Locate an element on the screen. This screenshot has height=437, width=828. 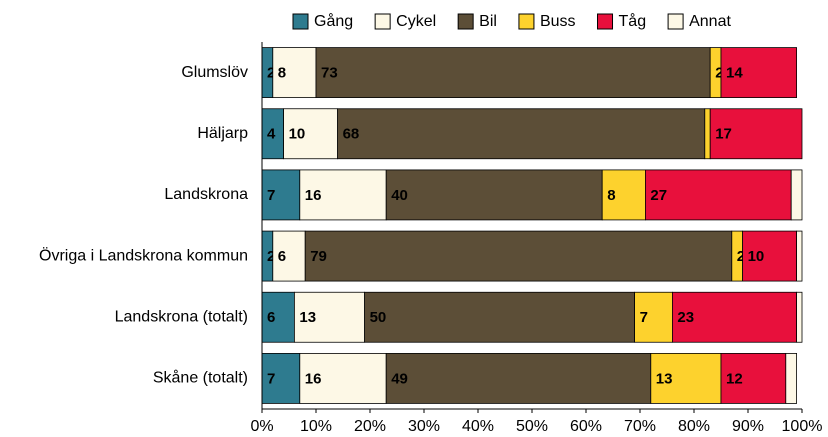
x-tick-label: 30% is located at coordinates (424, 426).